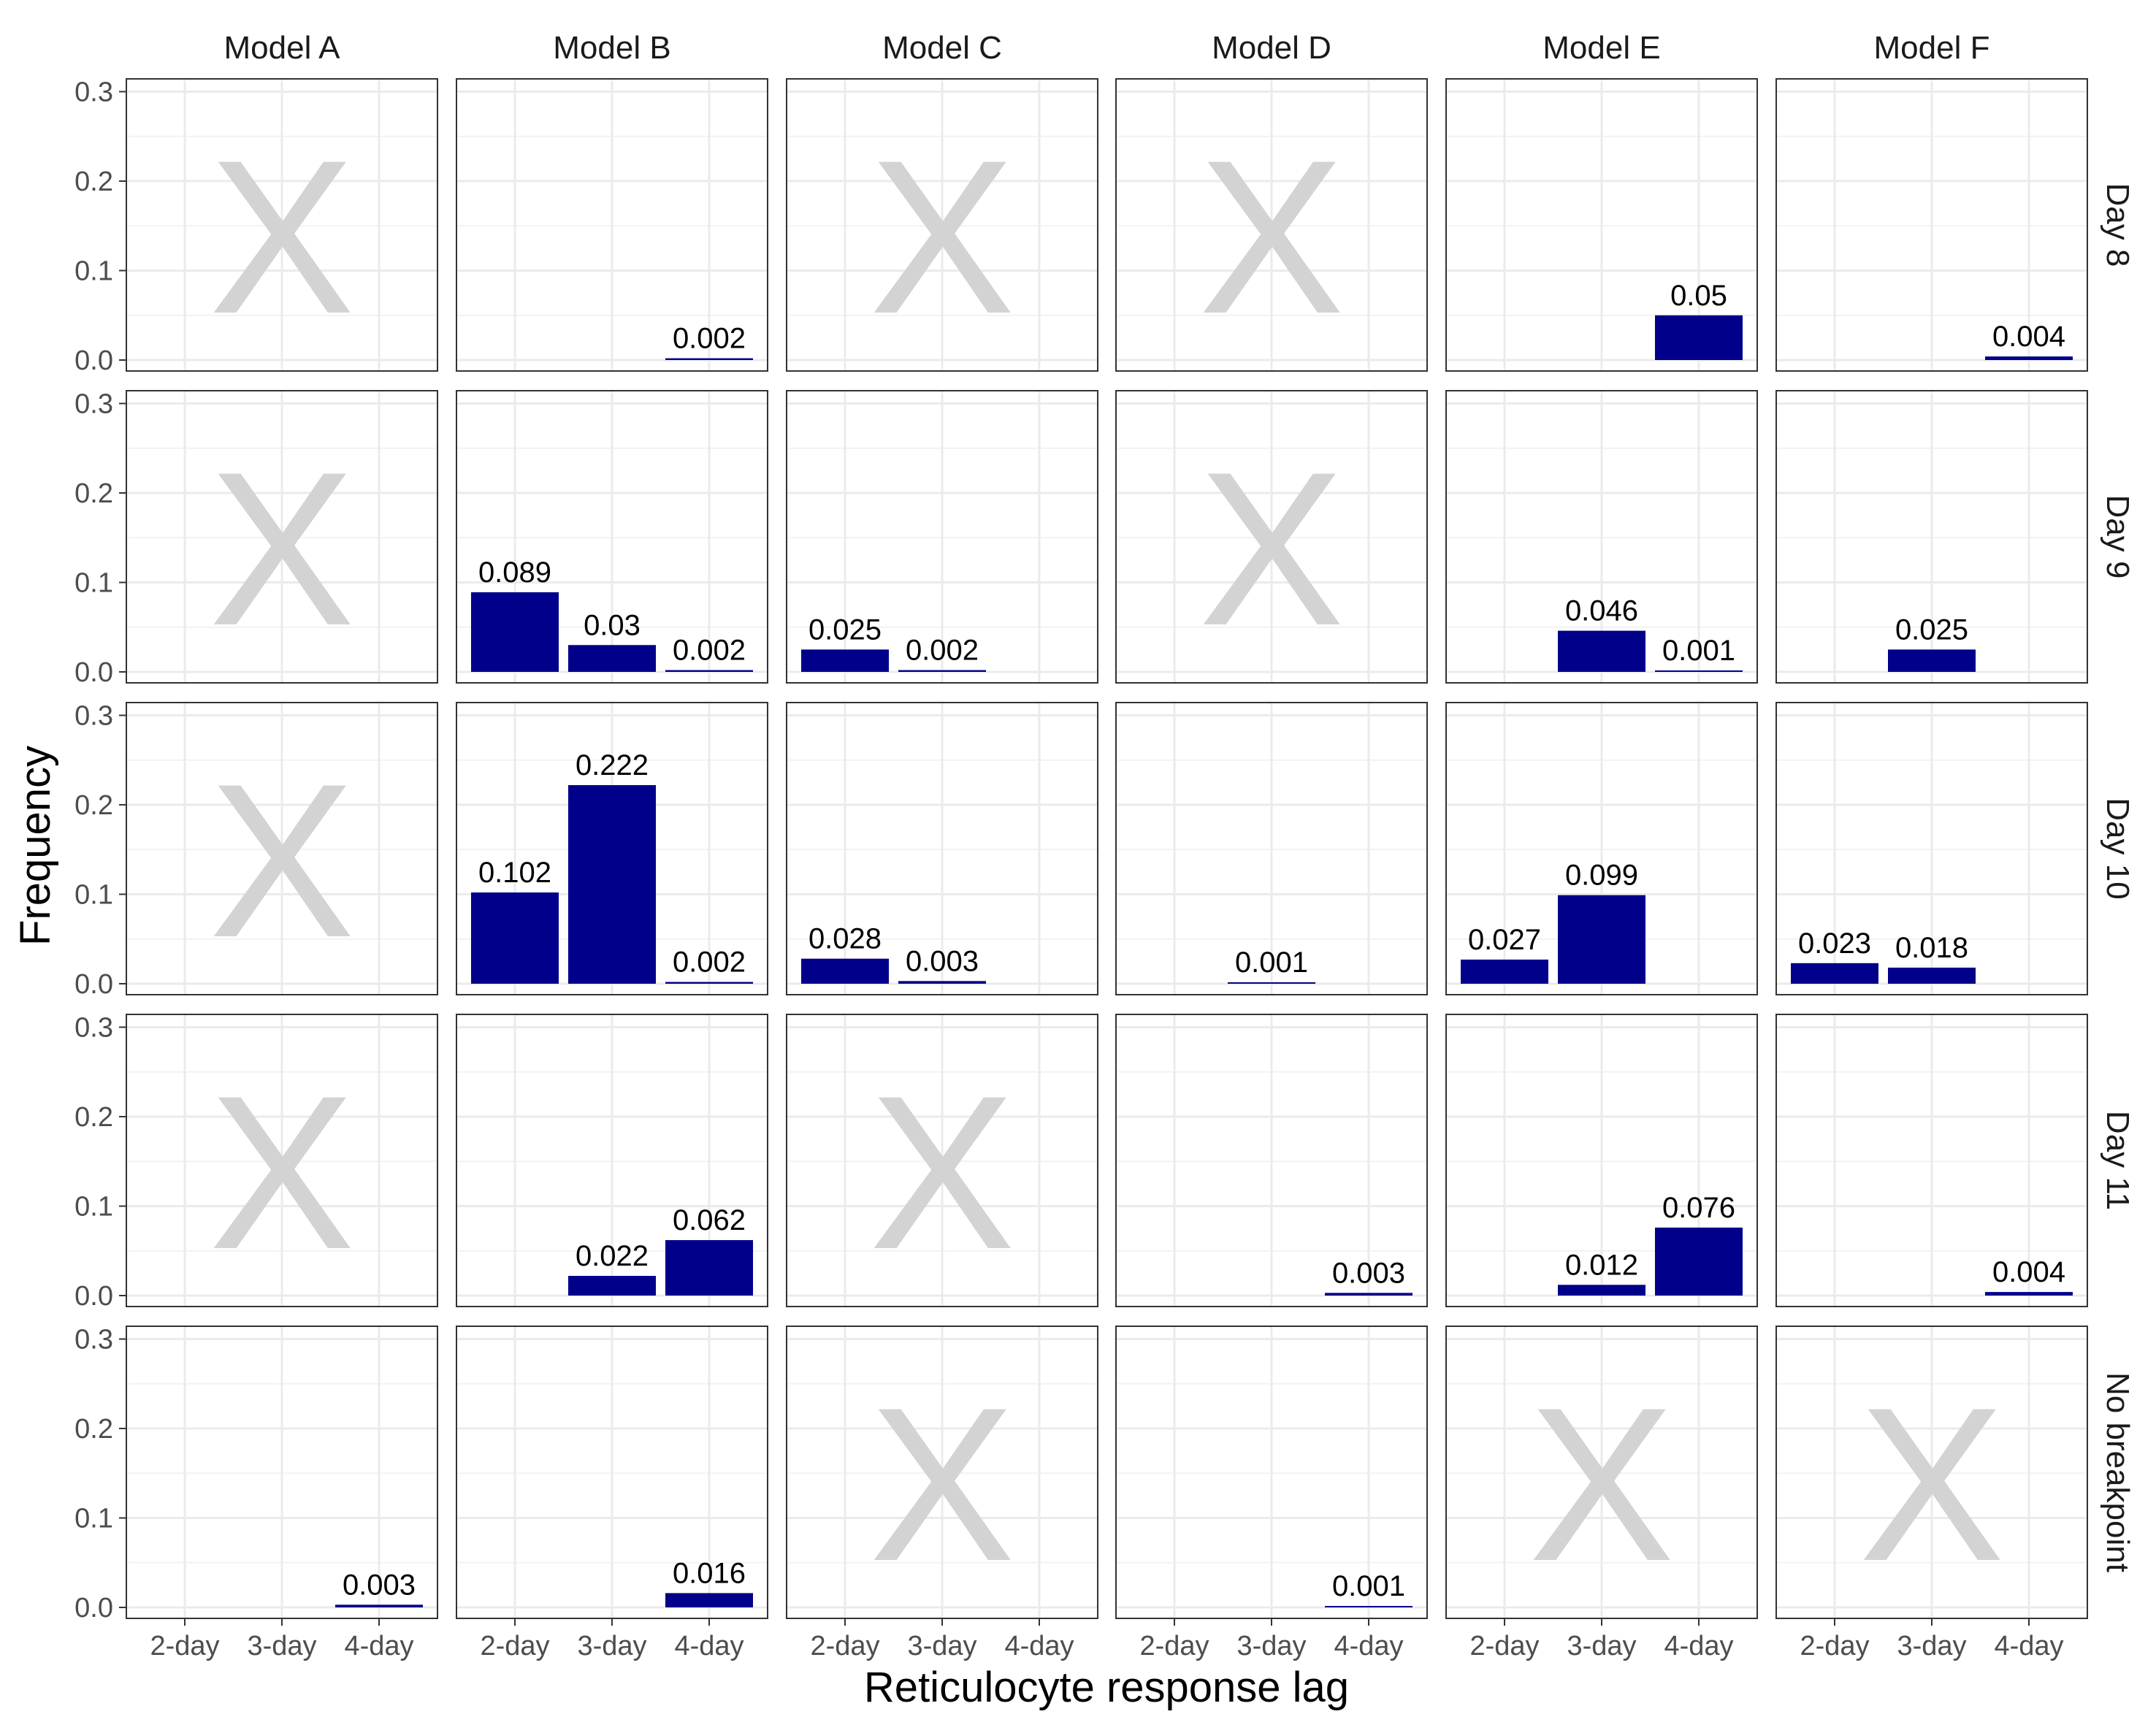 This screenshot has height=1725, width=2156. I want to click on facet-row-label-no-breakpoint: No breakpoint, so click(2118, 1472).